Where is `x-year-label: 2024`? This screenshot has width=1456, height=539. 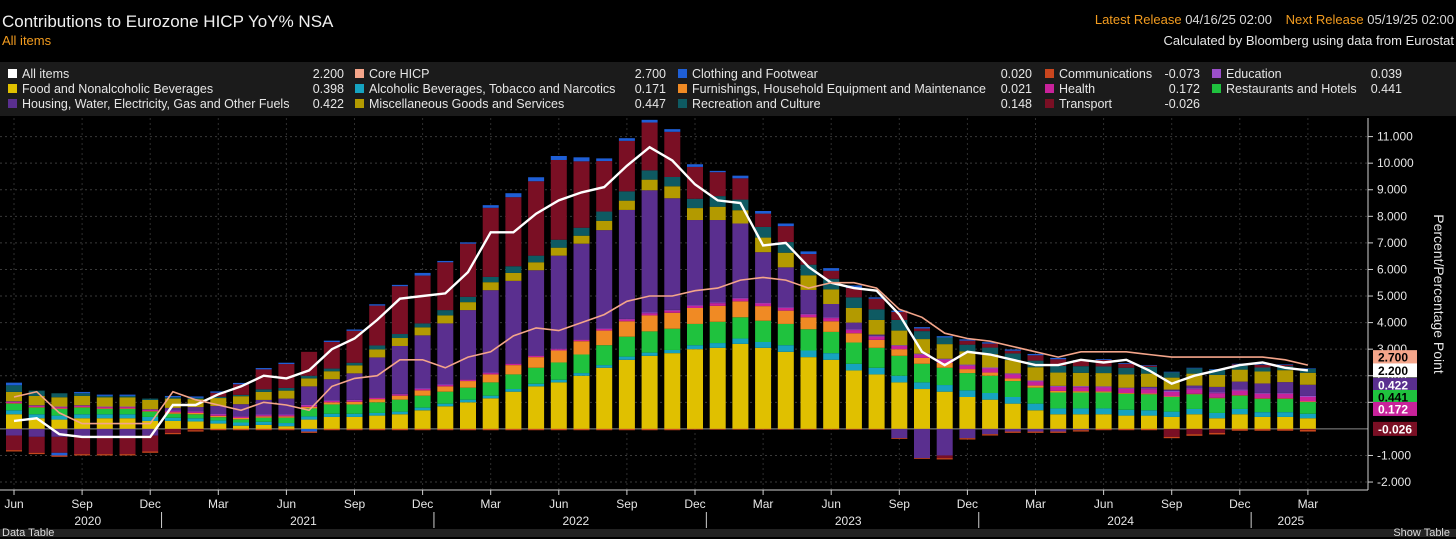 x-year-label: 2024 is located at coordinates (1120, 521).